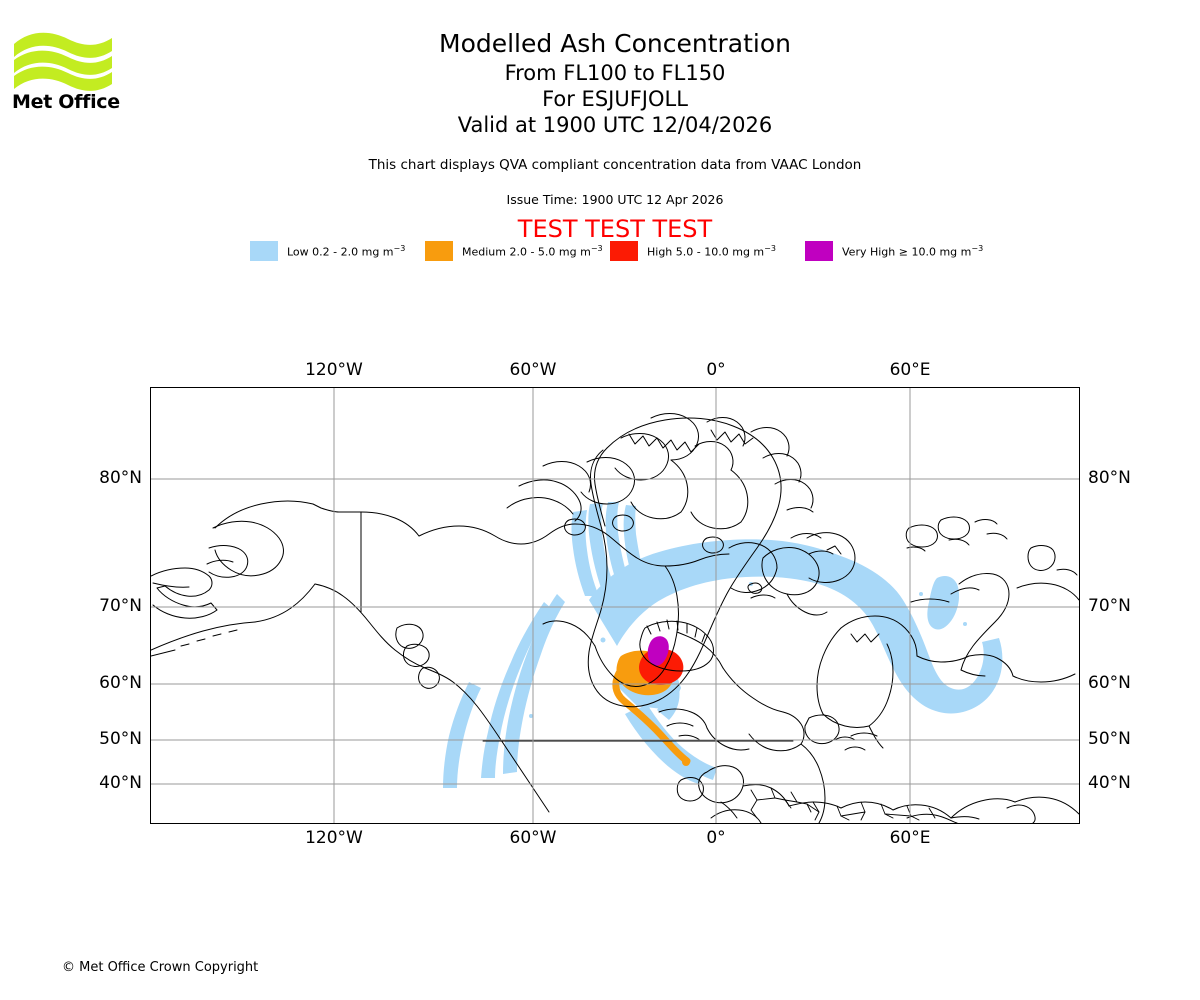 Image resolution: width=1200 pixels, height=1000 pixels. What do you see at coordinates (532, 251) in the screenshot?
I see `legend-label-medium: Medium 2.0 - 5.0 mg m−3` at bounding box center [532, 251].